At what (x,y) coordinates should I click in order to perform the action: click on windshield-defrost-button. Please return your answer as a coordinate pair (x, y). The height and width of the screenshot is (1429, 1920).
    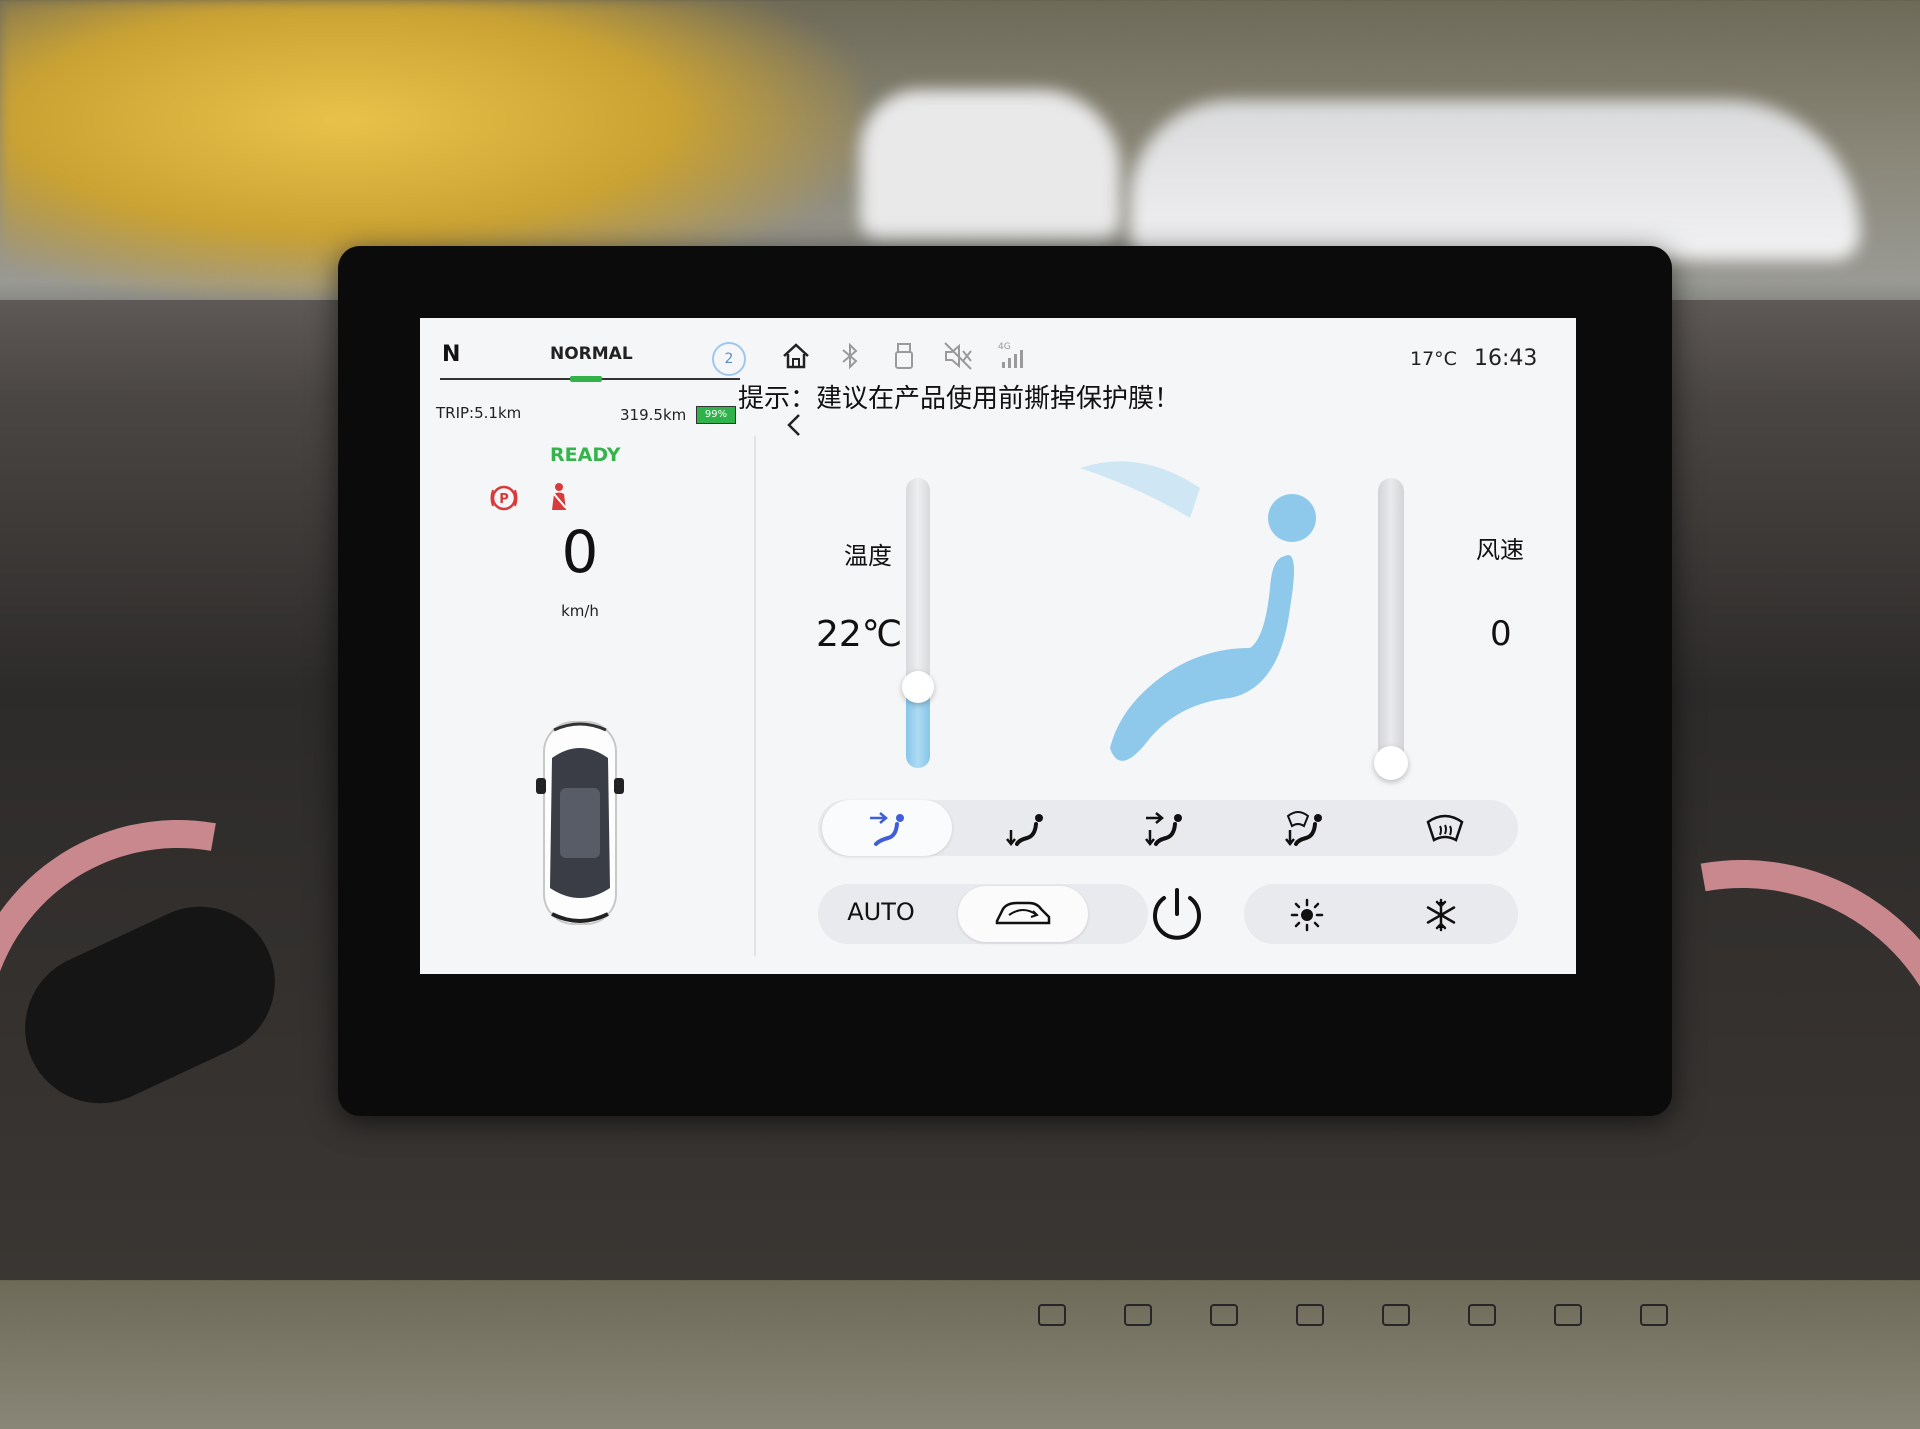
    Looking at the image, I should click on (1445, 828).